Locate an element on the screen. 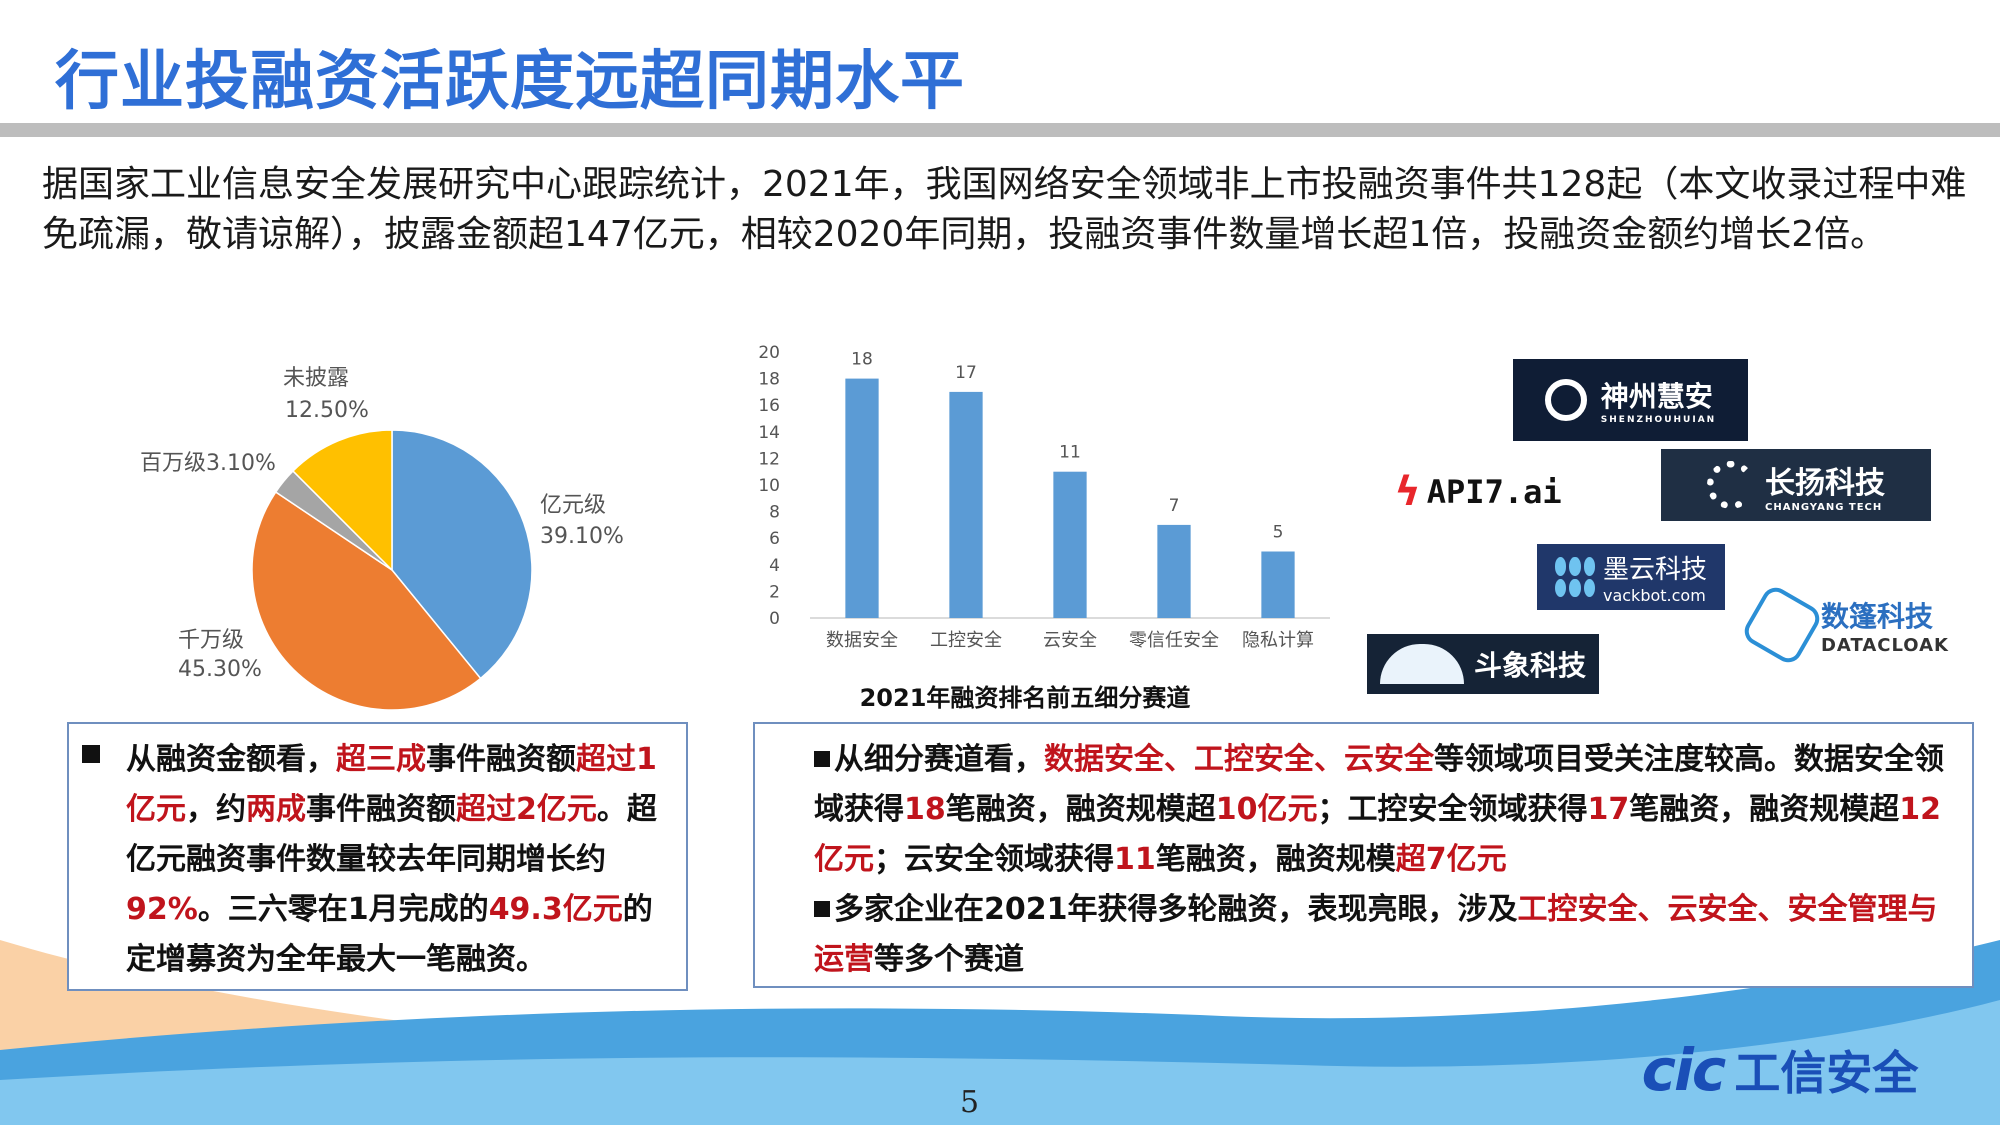  api7-logo: ϟ API7.ai is located at coordinates (1478, 492).